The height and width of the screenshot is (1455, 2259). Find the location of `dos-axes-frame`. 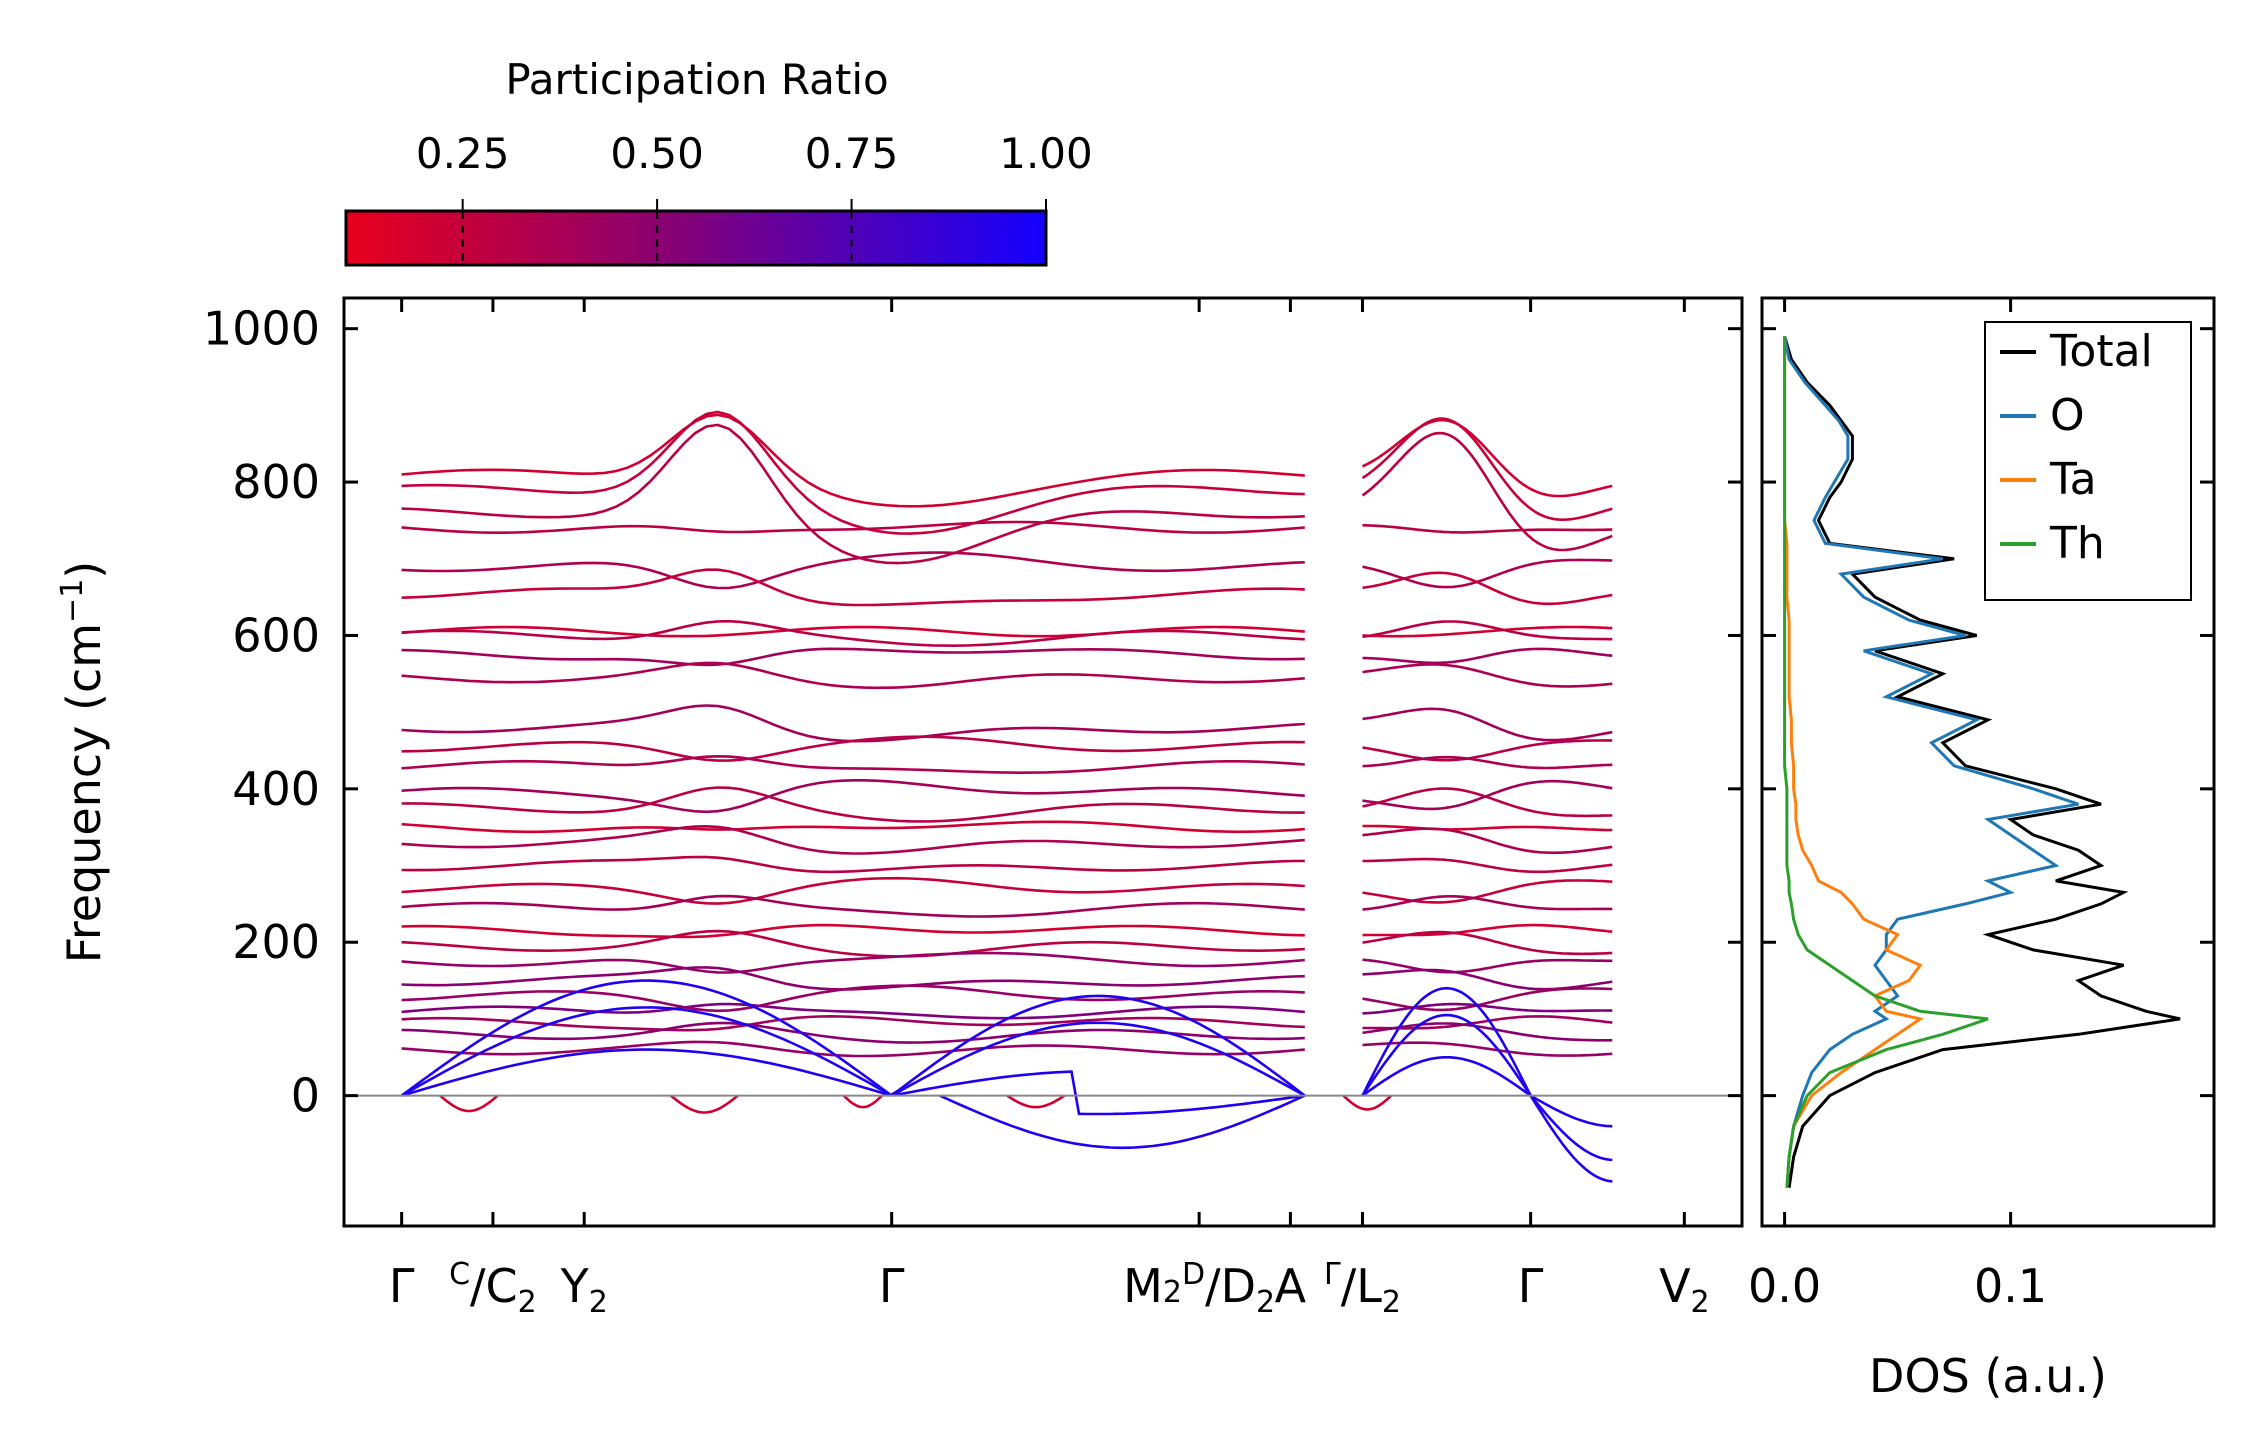

dos-axes-frame is located at coordinates (1988, 762).